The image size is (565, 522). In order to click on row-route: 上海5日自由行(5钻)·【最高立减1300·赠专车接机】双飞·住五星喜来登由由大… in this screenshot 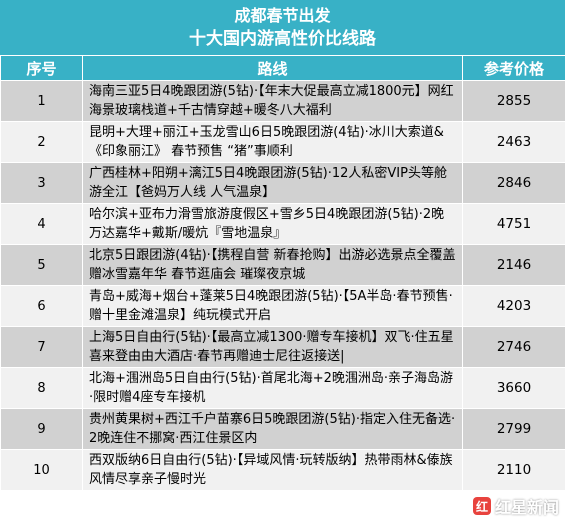, I will do `click(272, 347)`.